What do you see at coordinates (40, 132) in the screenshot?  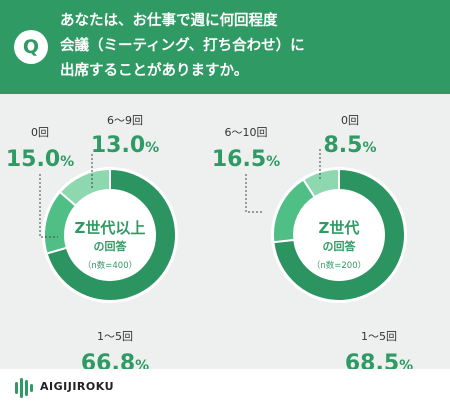 I see `slice-label-2: 0回` at bounding box center [40, 132].